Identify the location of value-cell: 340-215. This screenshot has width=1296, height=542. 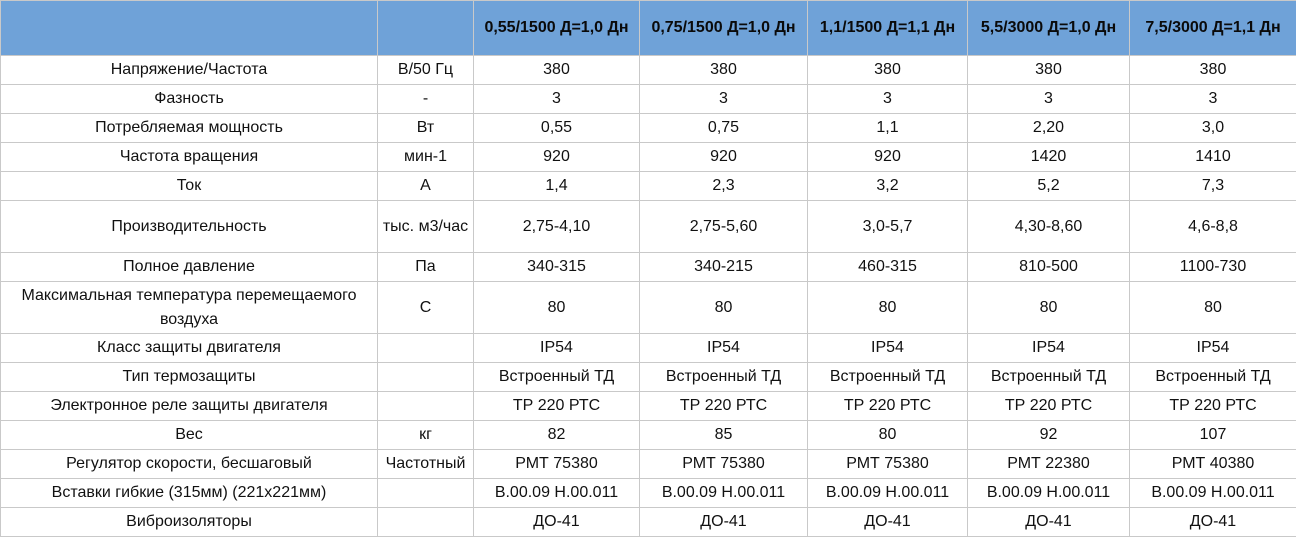
(723, 267).